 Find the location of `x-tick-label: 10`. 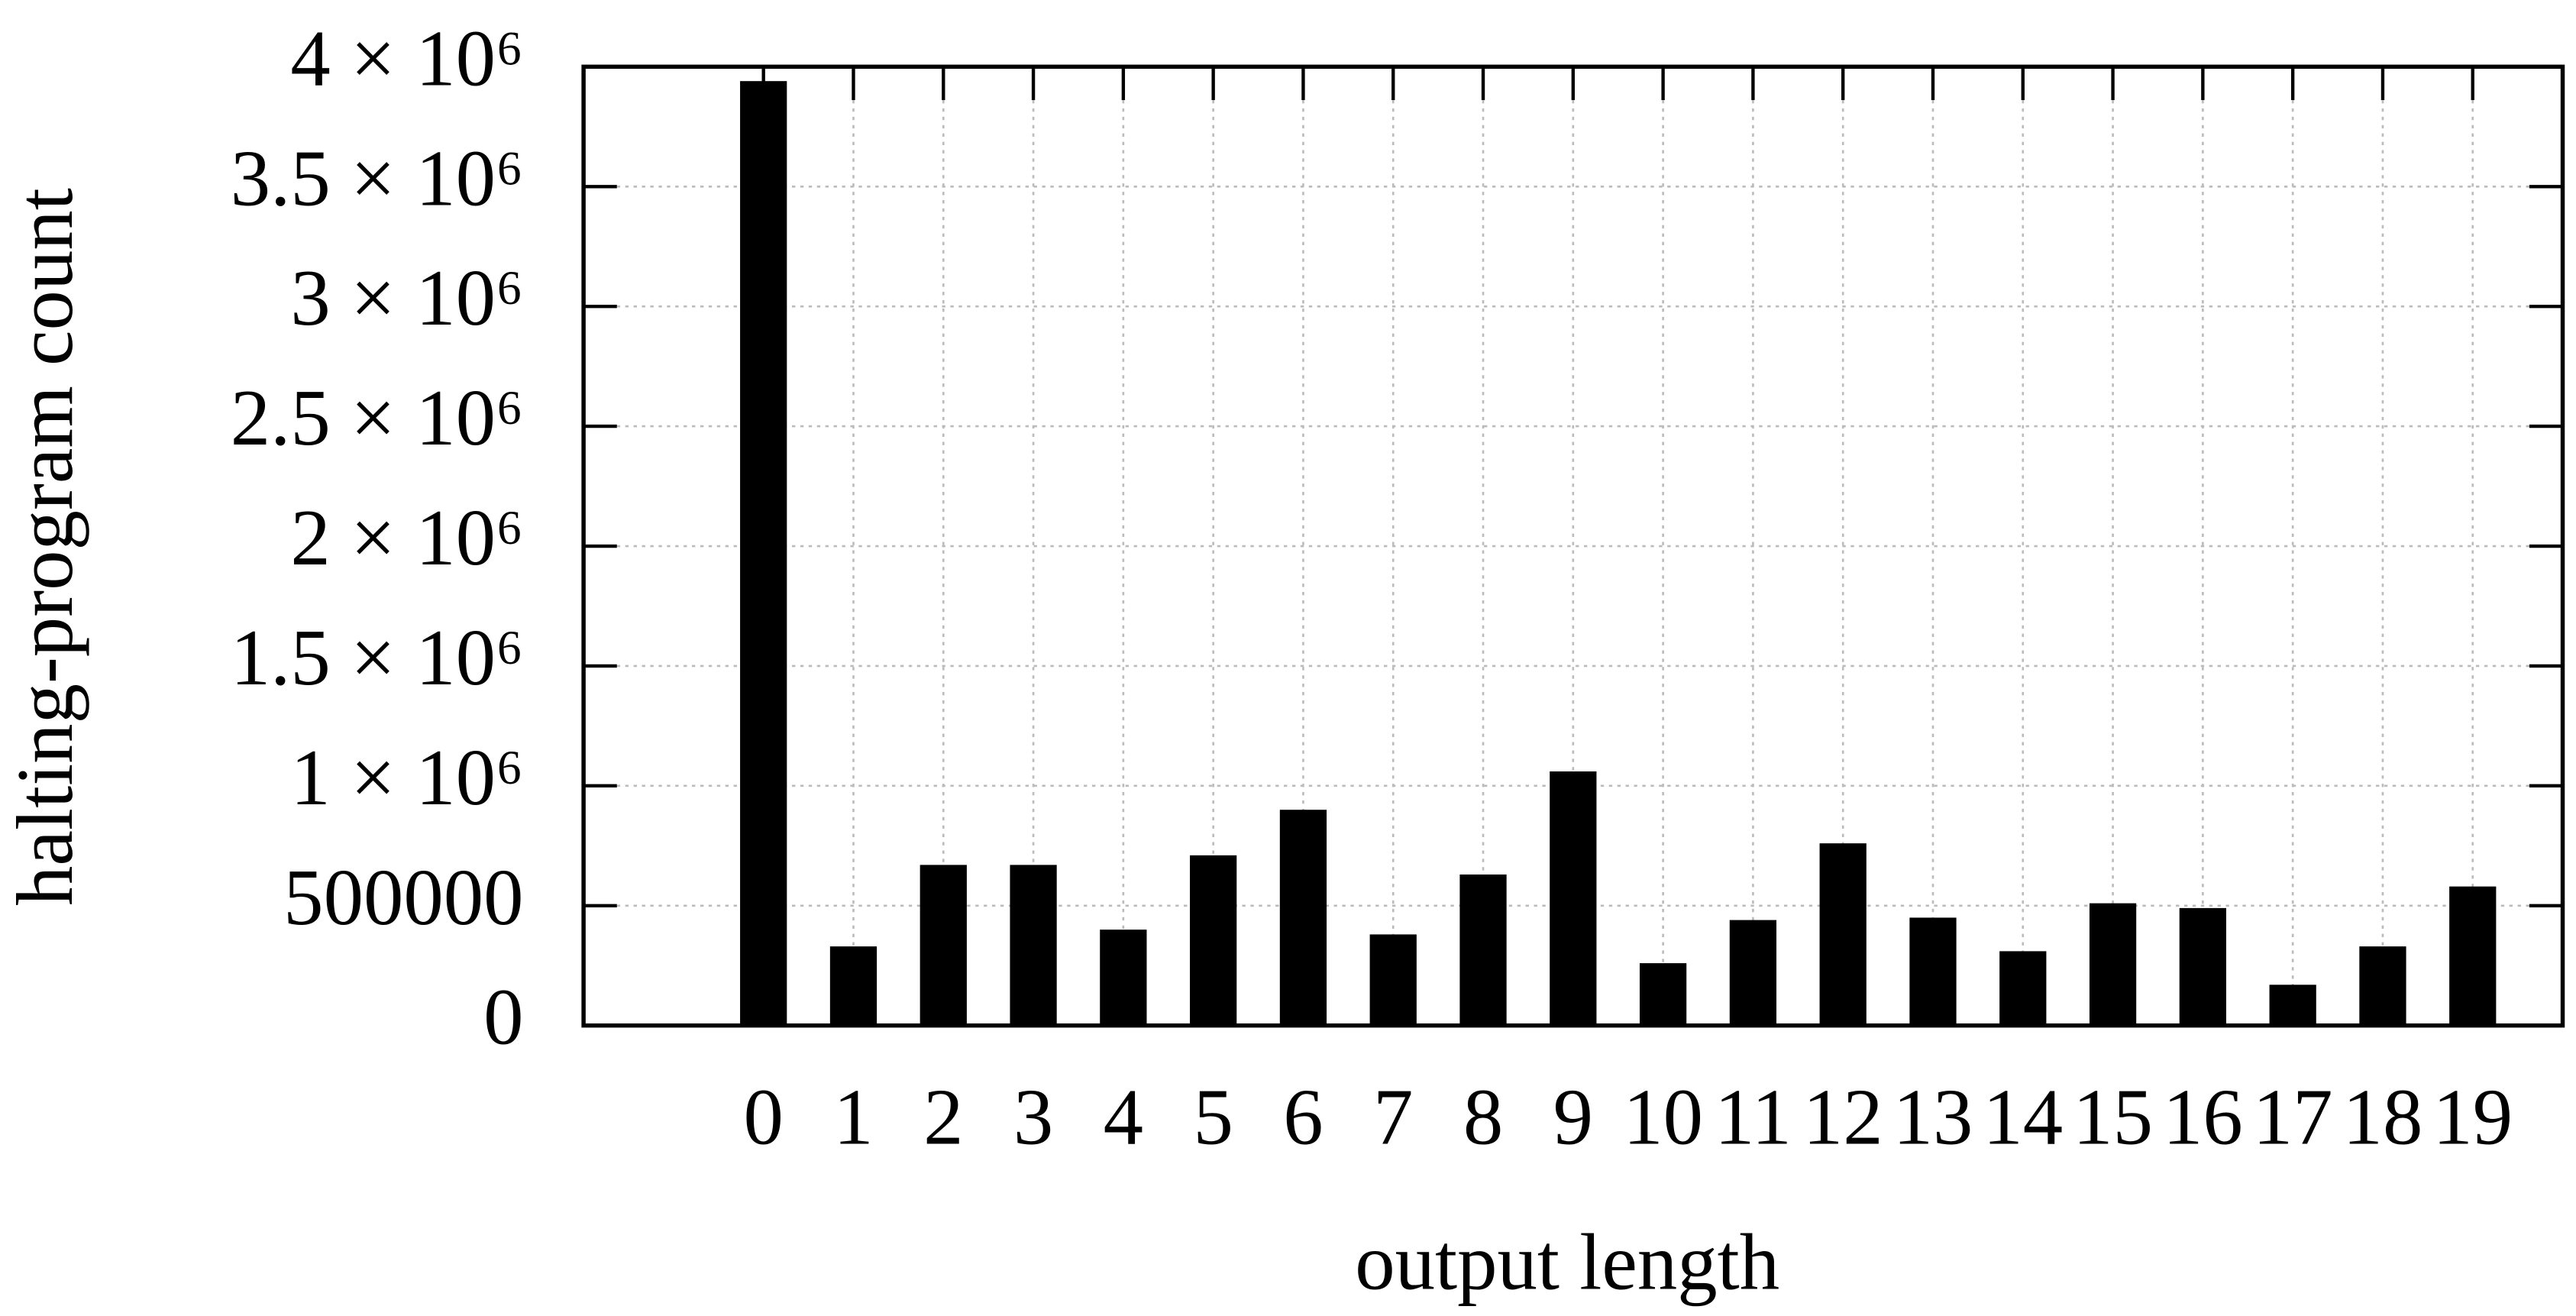

x-tick-label: 10 is located at coordinates (1663, 1117).